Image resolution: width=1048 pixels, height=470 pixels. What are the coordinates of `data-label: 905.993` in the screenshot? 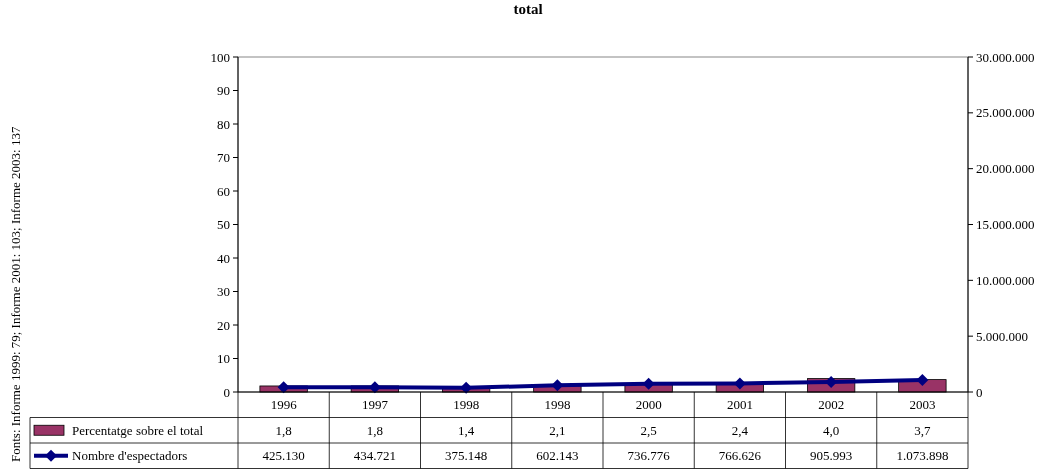 It's located at (831, 456).